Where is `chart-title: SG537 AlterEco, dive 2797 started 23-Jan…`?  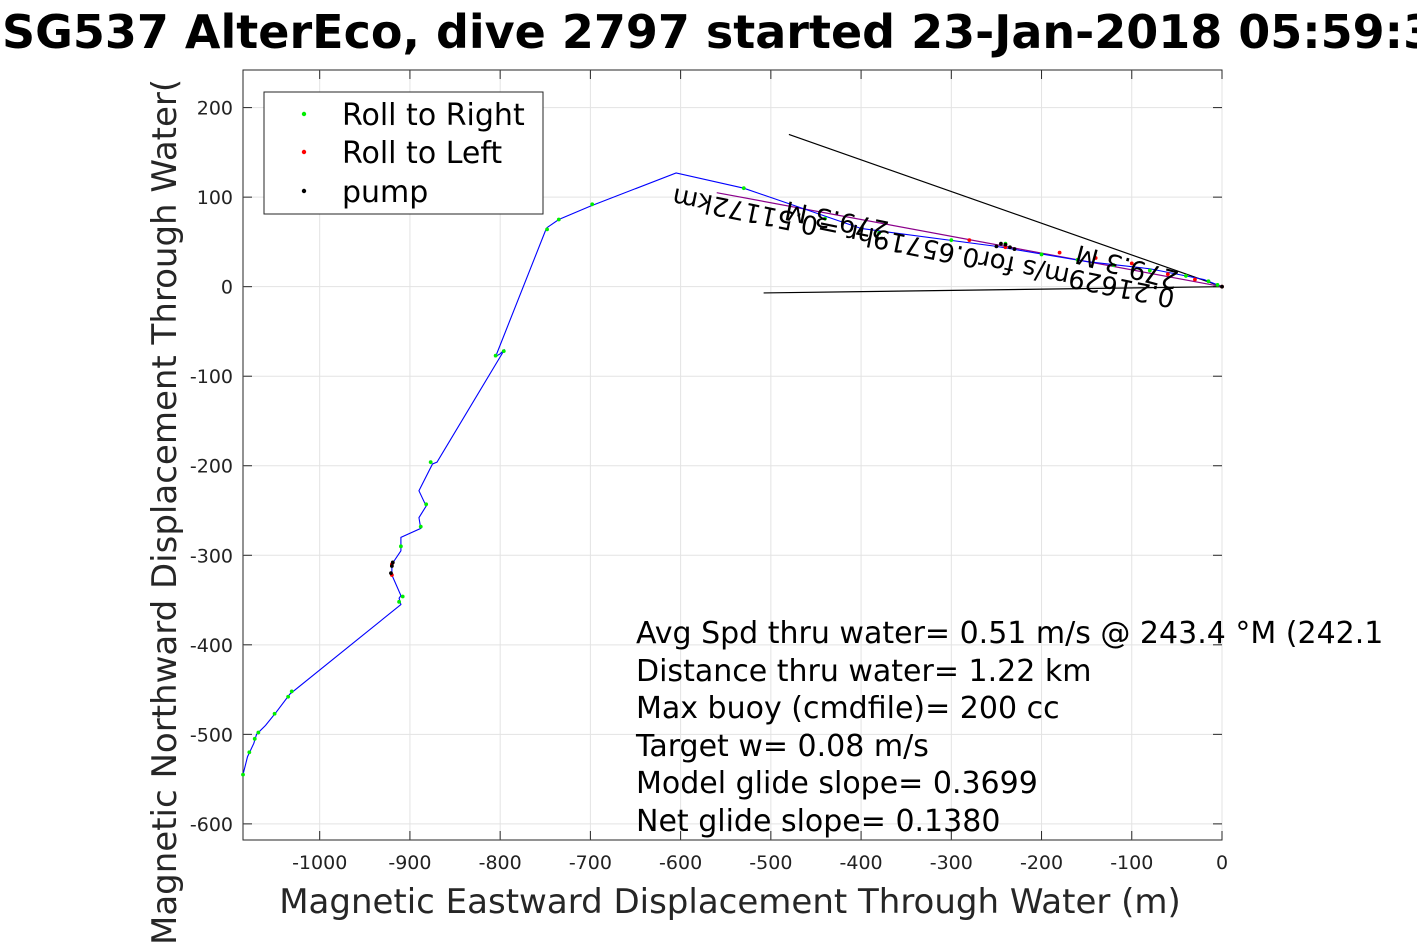
chart-title: SG537 AlterEco, dive 2797 started 23-Jan… is located at coordinates (709, 32).